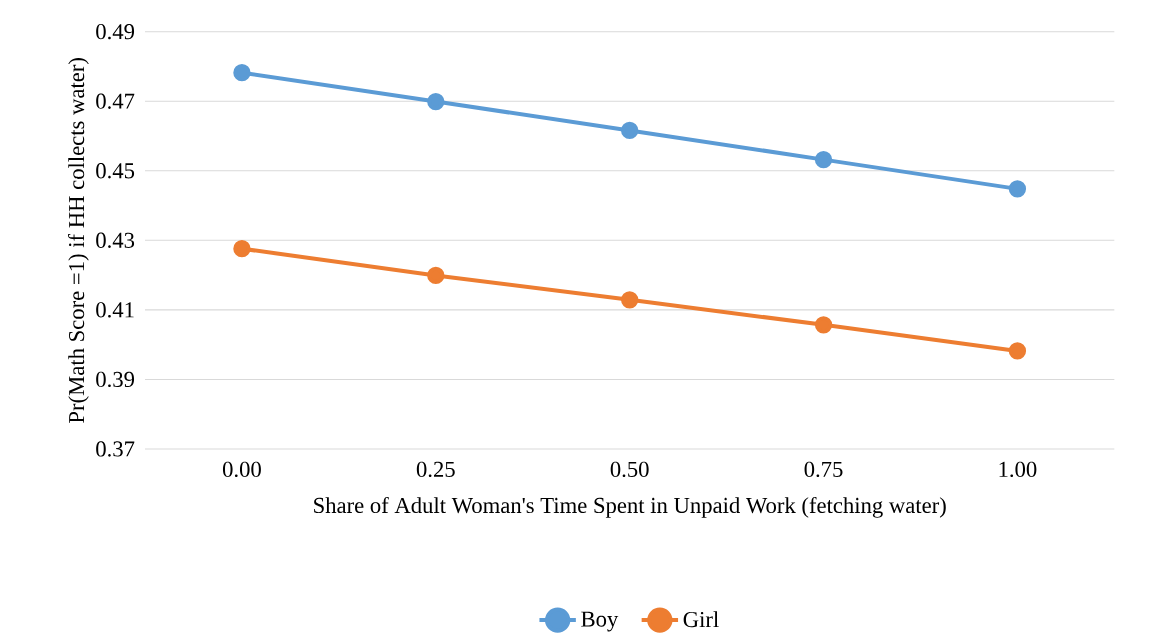 The image size is (1150, 638). Describe the element at coordinates (115, 101) in the screenshot. I see `y-tick-label: 0.47` at that location.